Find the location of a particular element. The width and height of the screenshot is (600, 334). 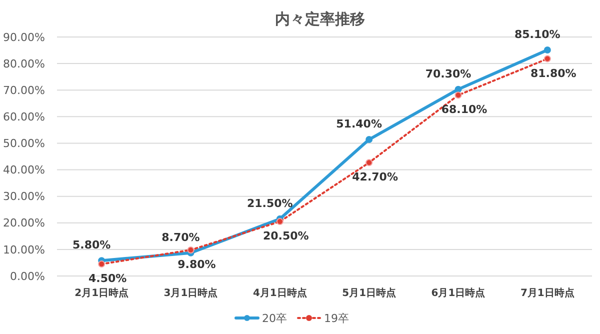

data-label: 8.70% is located at coordinates (181, 237).